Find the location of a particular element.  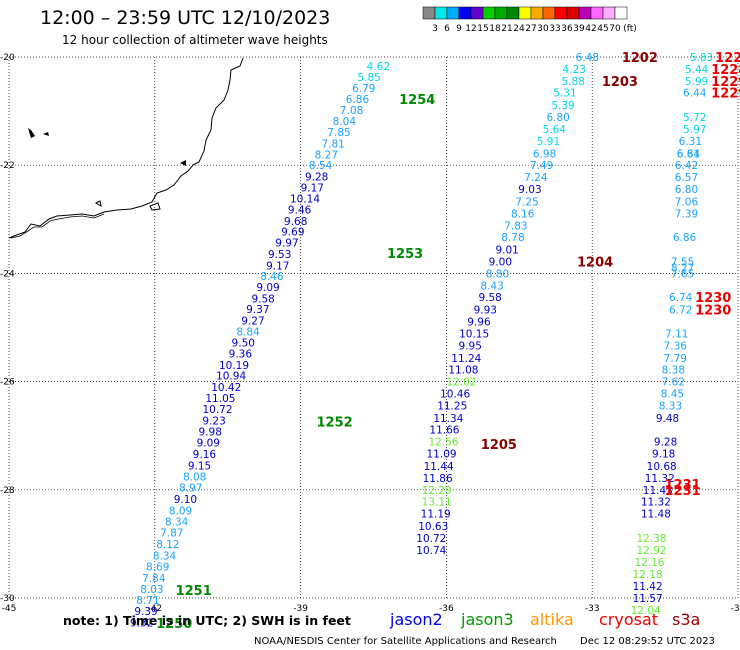

swh-value: 9.09 is located at coordinates (208, 444).